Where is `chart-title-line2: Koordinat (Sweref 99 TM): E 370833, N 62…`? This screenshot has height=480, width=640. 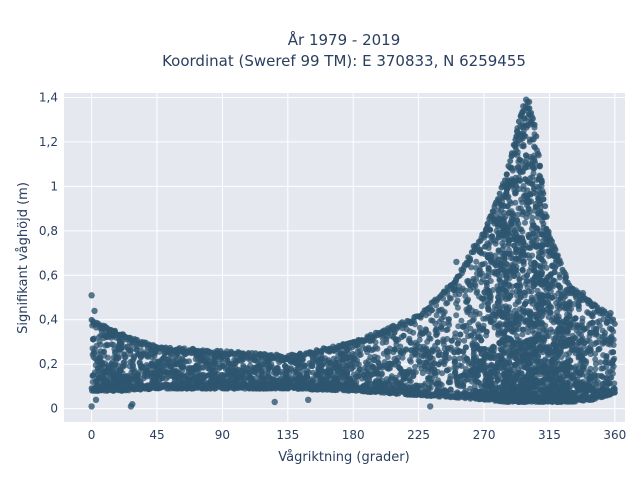
chart-title-line2: Koordinat (Sweref 99 TM): E 370833, N 62… is located at coordinates (344, 61).